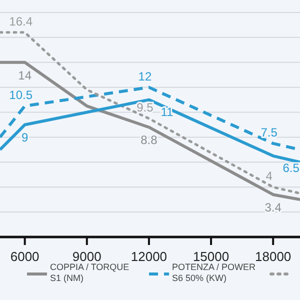 The height and width of the screenshot is (300, 300). I want to click on x-tick-label: 18000, so click(273, 256).